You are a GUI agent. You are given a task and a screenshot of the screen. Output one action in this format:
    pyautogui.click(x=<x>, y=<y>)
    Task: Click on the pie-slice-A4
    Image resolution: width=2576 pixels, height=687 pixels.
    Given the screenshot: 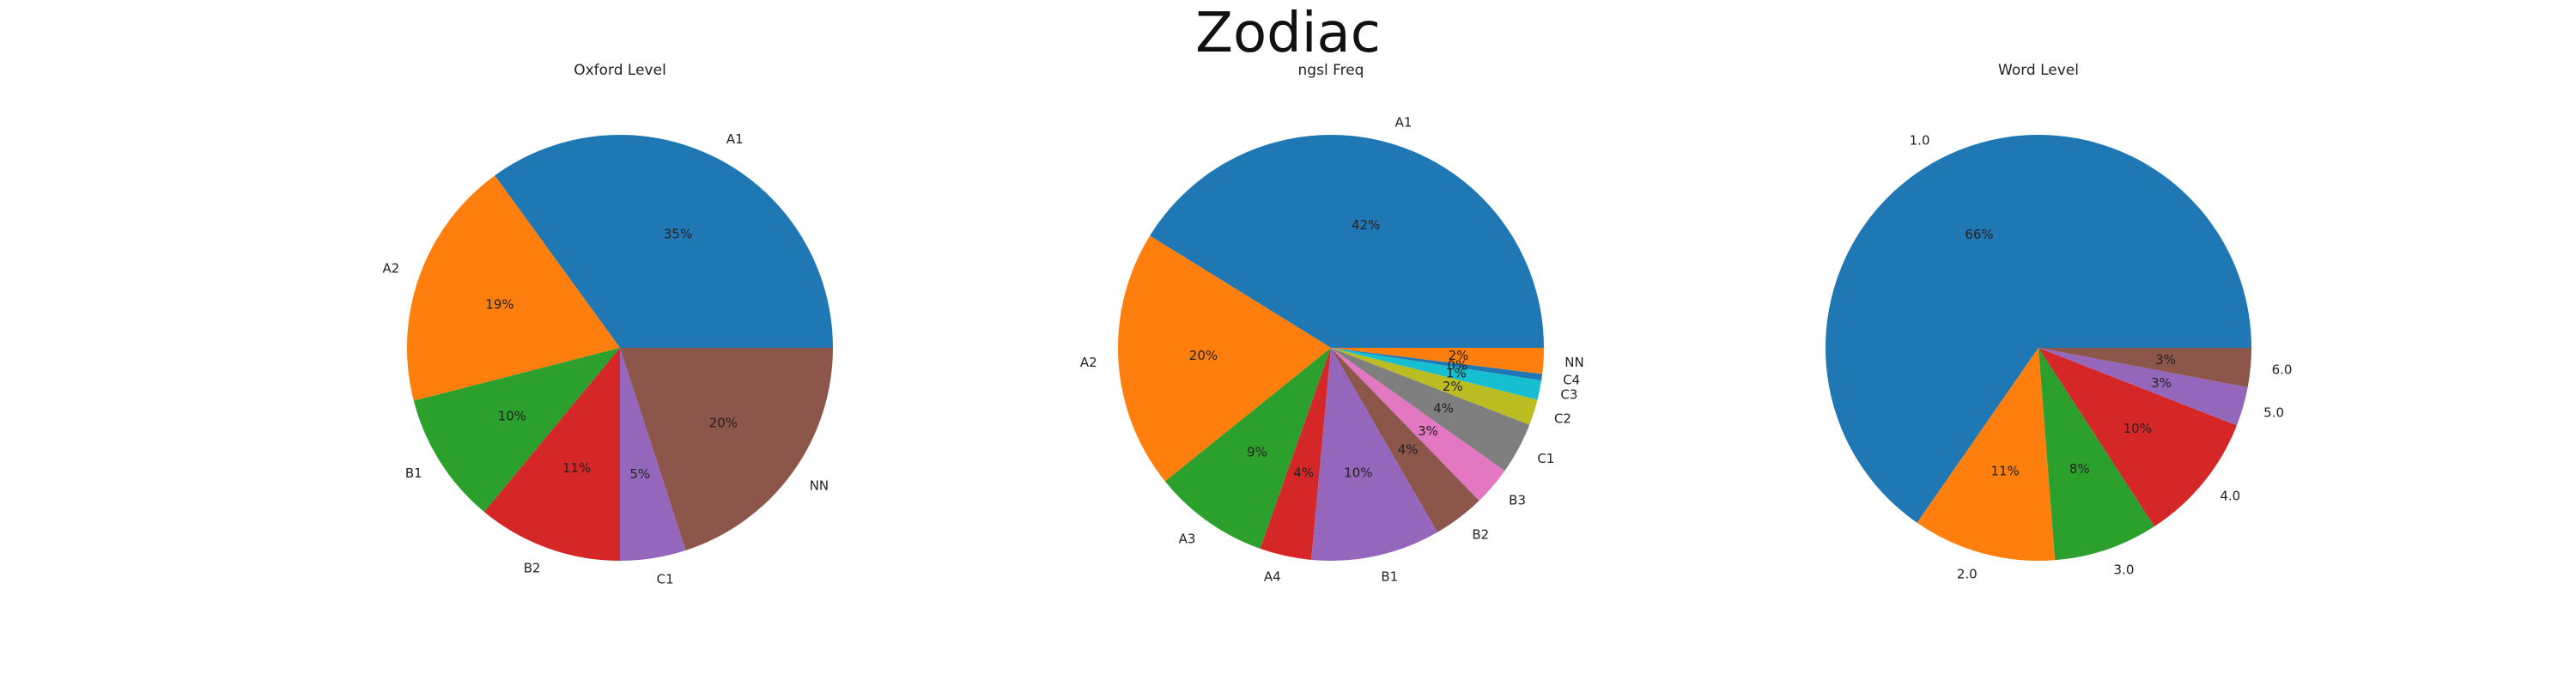 What is the action you would take?
    pyautogui.click(x=1295, y=454)
    